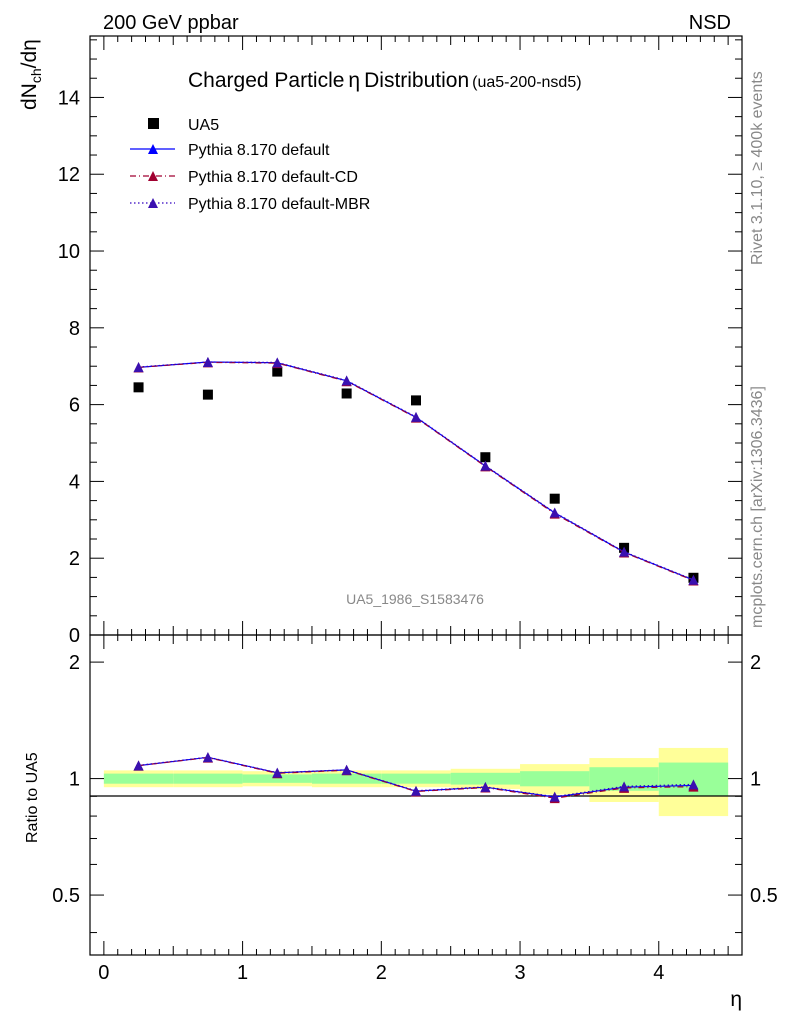  I want to click on x-tick-label: 3, so click(519, 973).